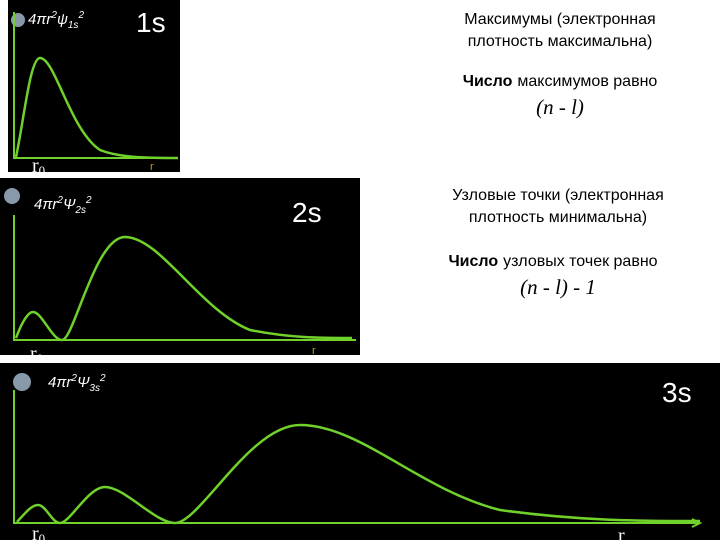 The image size is (720, 540). I want to click on note-line: Узловые точки (электронная, so click(558, 195).